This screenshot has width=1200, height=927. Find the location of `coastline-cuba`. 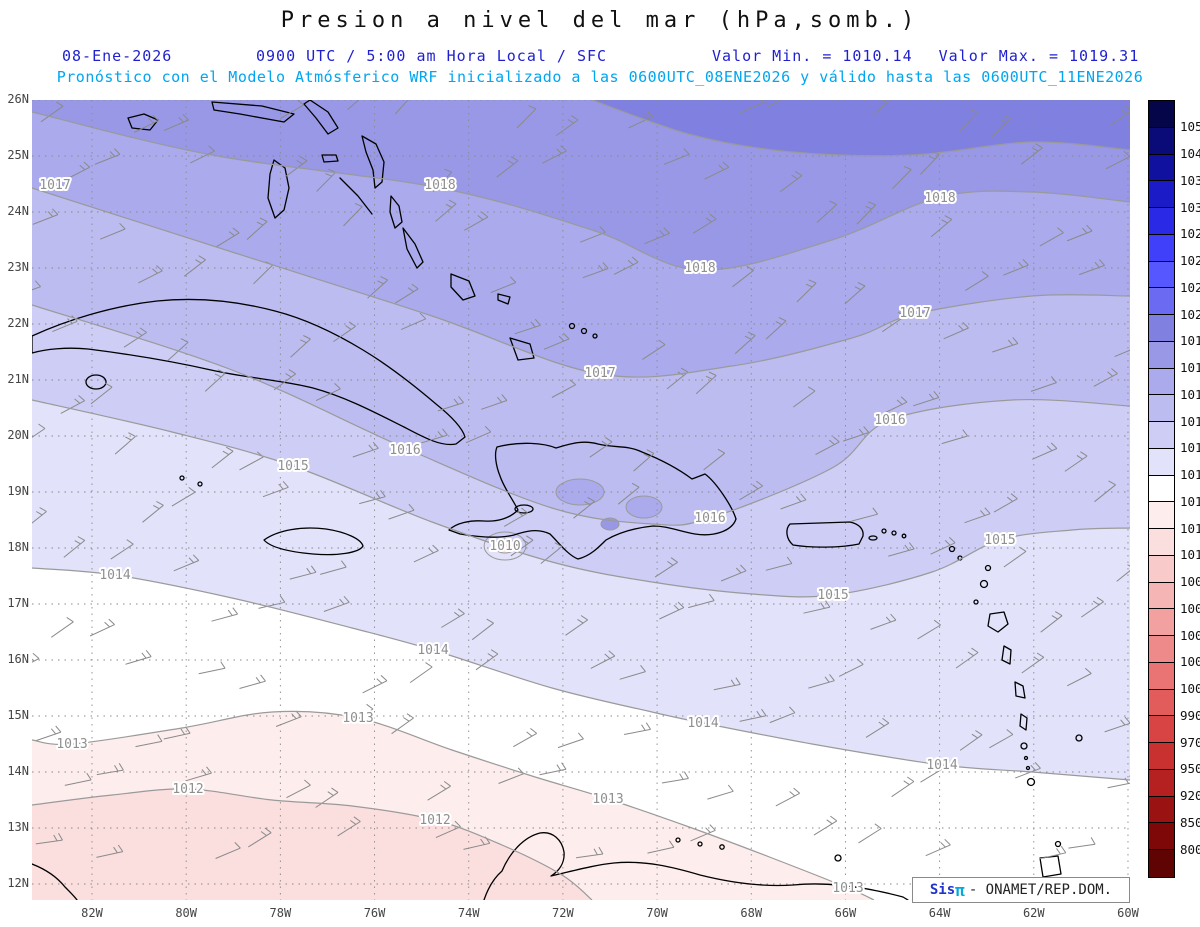

coastline-cuba is located at coordinates (249, 372).